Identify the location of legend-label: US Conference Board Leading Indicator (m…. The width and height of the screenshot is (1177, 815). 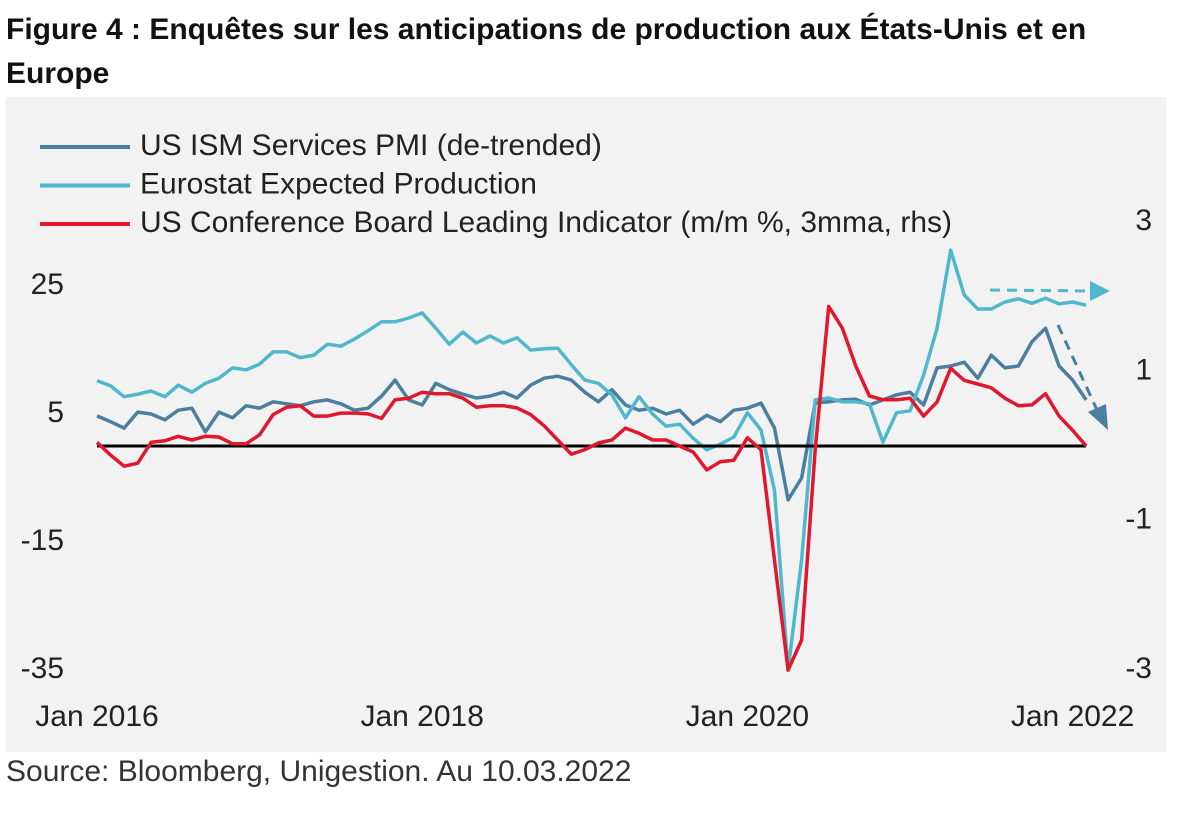
(546, 222).